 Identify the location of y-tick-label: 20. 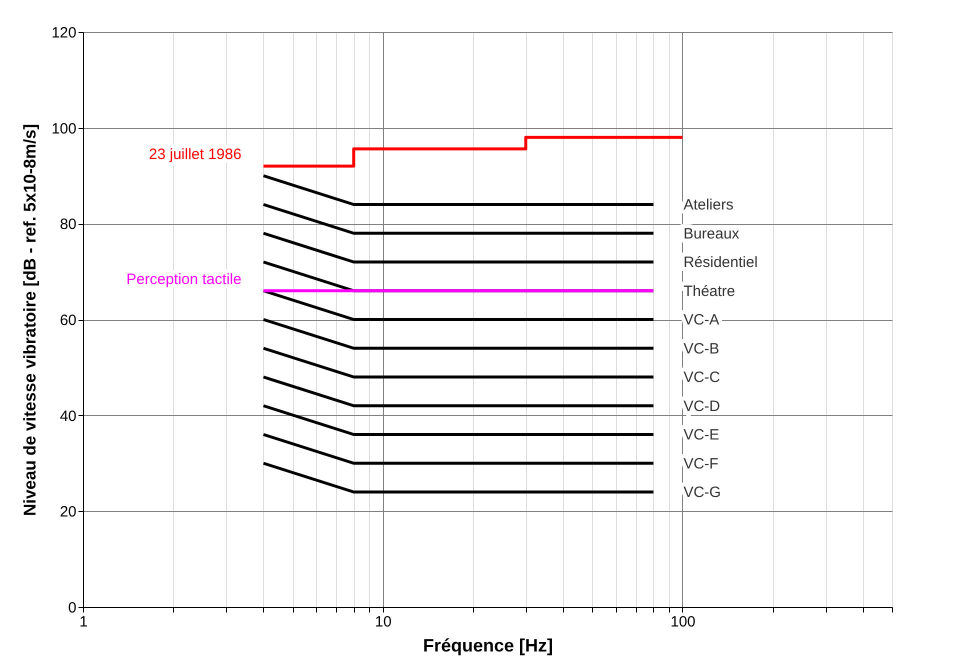
(68, 512).